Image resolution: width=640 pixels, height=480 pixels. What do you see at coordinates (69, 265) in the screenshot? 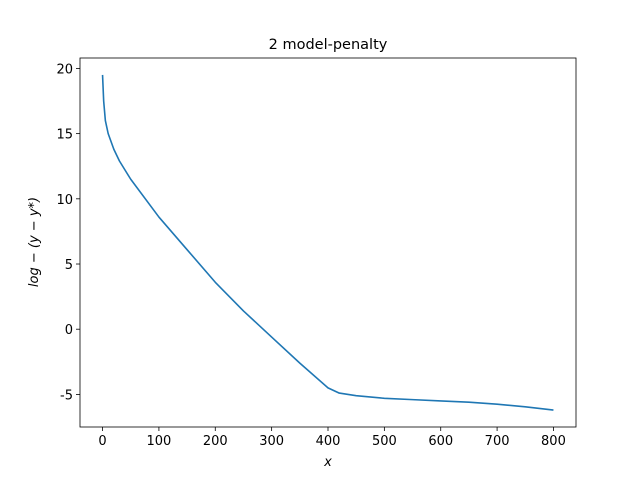
I see `y-tick-label: 5` at bounding box center [69, 265].